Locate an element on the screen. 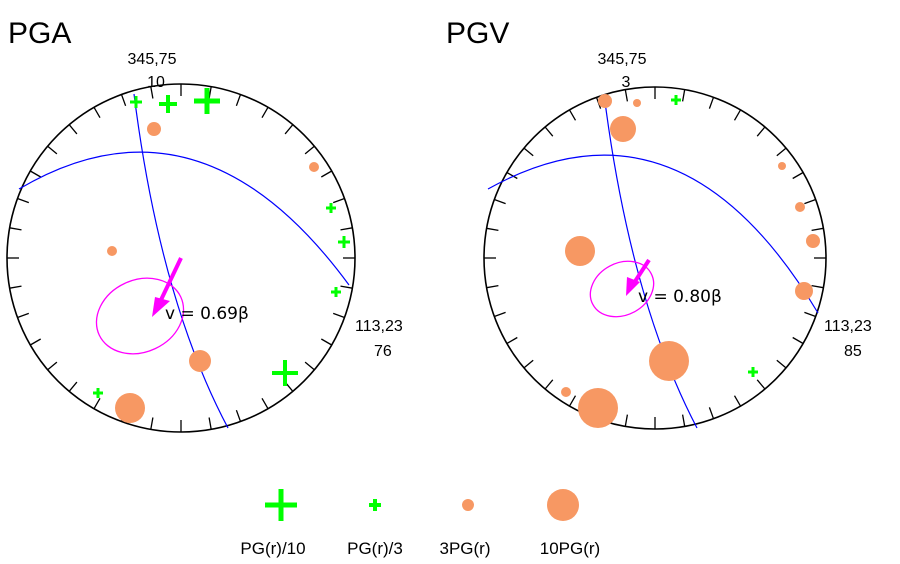 Image resolution: width=900 pixels, height=564 pixels. pgv-title: PGV is located at coordinates (477, 33).